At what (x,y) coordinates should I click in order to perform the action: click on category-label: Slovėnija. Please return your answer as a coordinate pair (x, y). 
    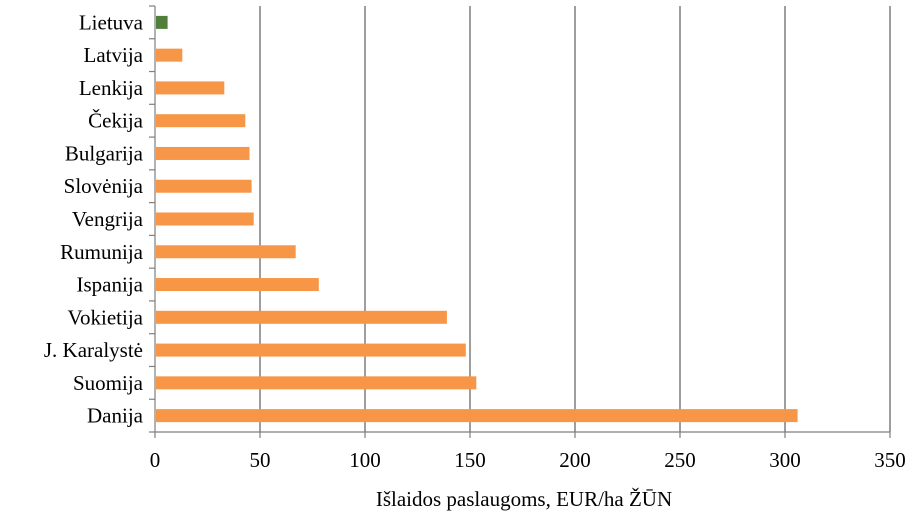
    Looking at the image, I should click on (104, 186).